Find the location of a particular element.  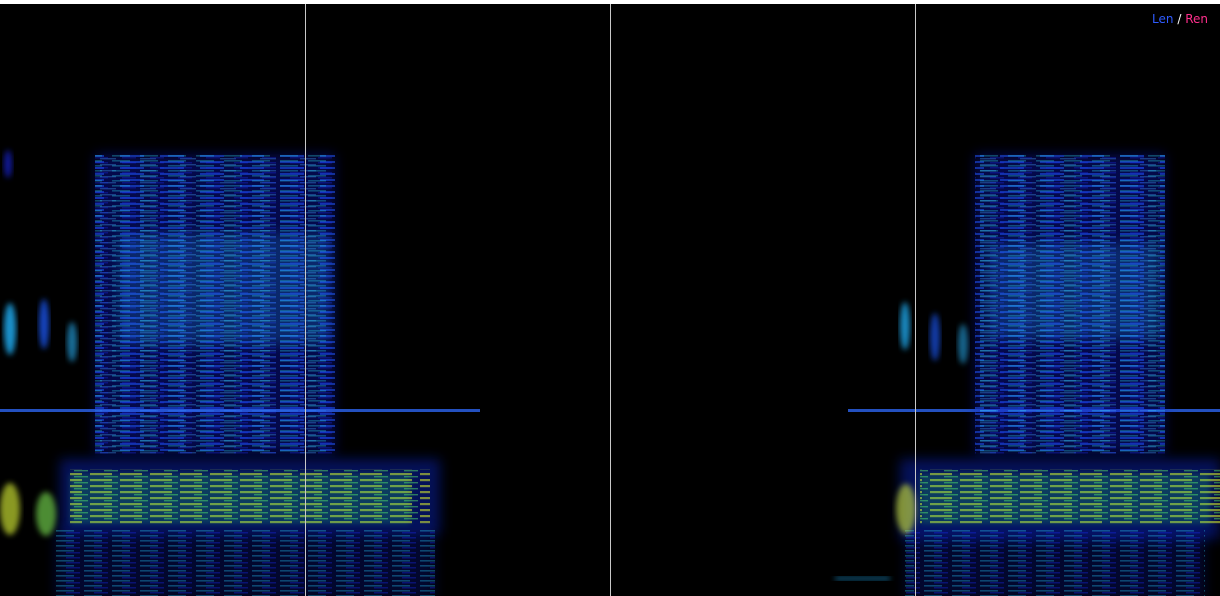

top-border is located at coordinates (610, 2).